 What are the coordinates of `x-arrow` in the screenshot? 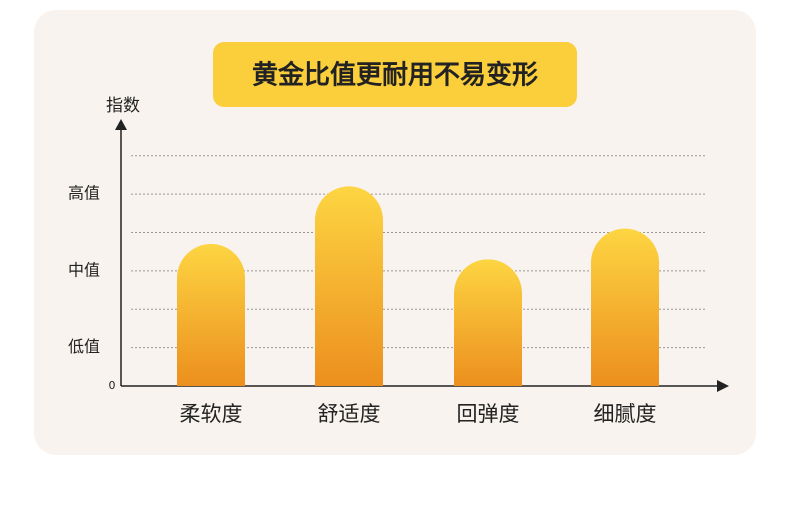 It's located at (723, 386).